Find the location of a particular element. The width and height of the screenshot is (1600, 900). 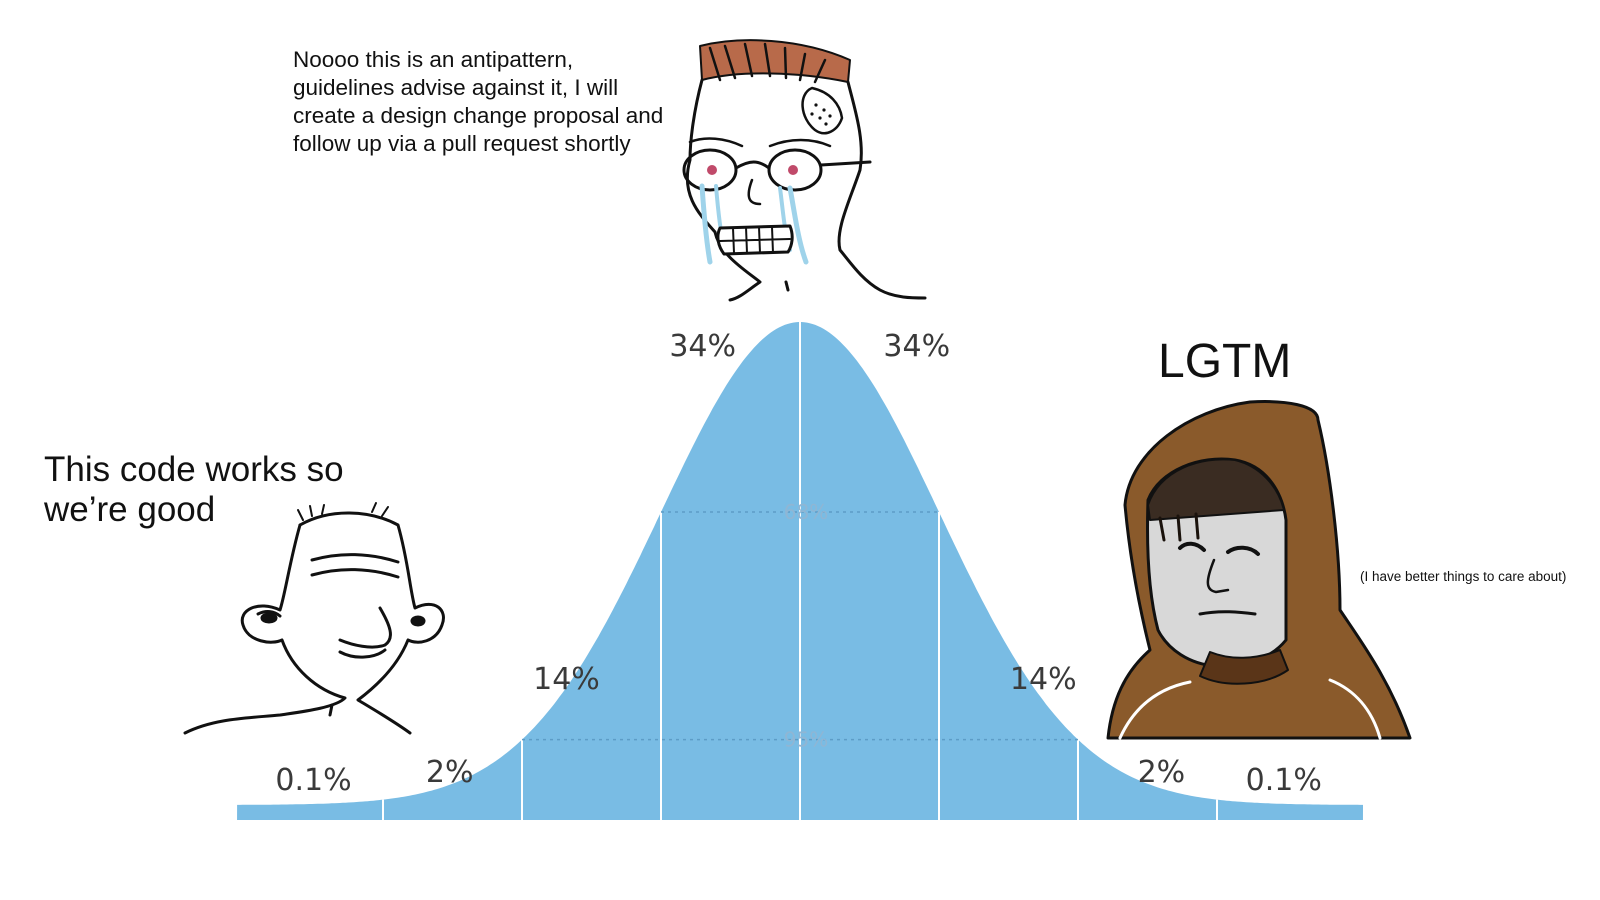

lgtm-caption: LGTM is located at coordinates (1225, 361).